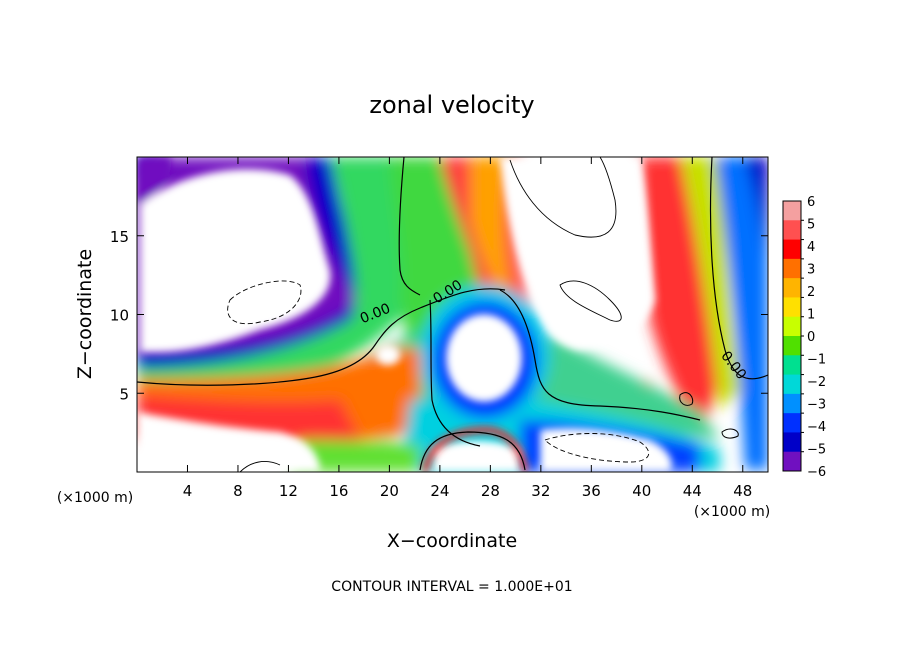 This screenshot has height=654, width=904. What do you see at coordinates (119, 316) in the screenshot?
I see `y-tick-label: 10` at bounding box center [119, 316].